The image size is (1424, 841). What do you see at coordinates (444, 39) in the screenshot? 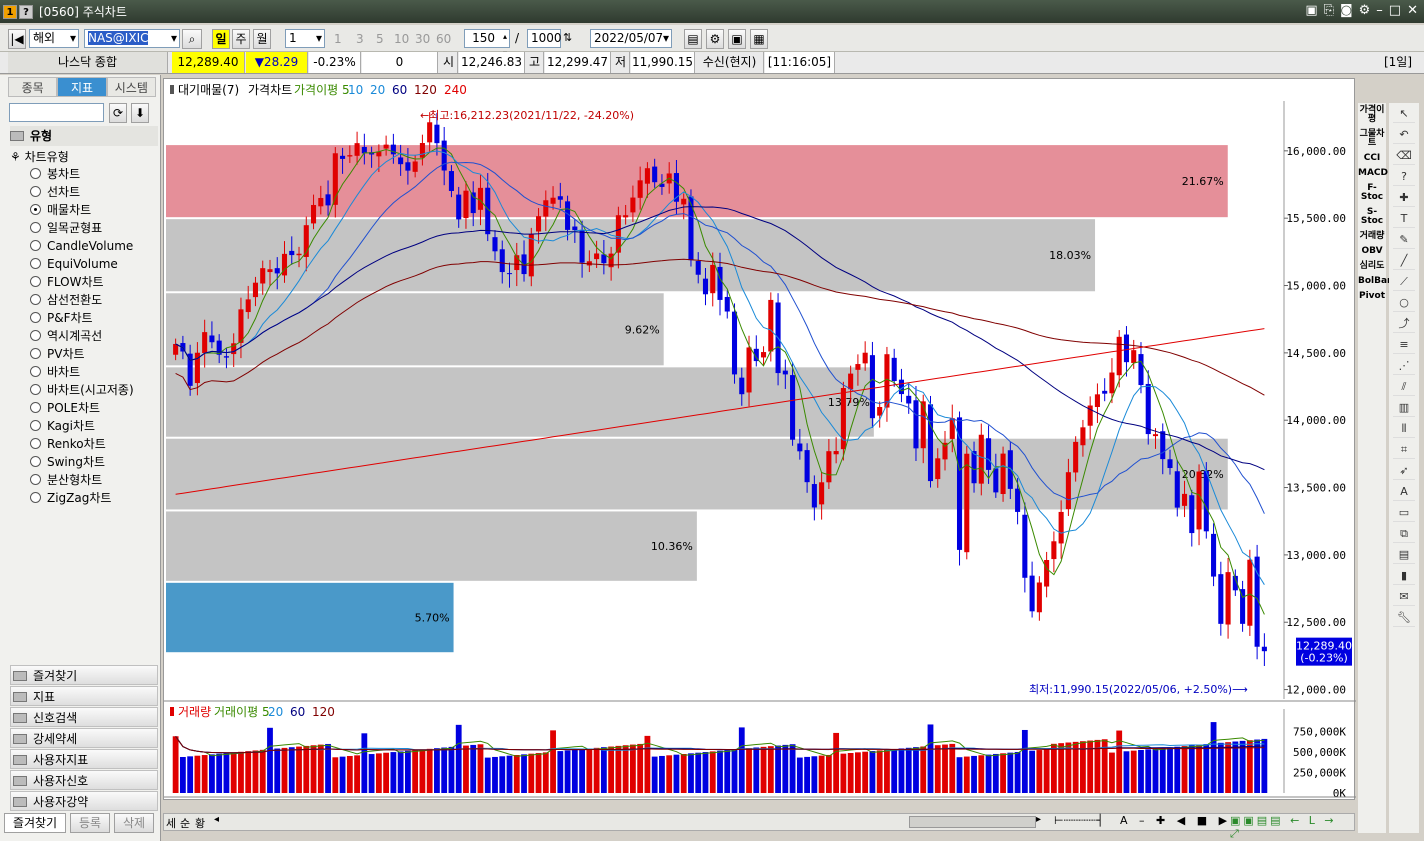
I see `minute-60: 60` at bounding box center [444, 39].